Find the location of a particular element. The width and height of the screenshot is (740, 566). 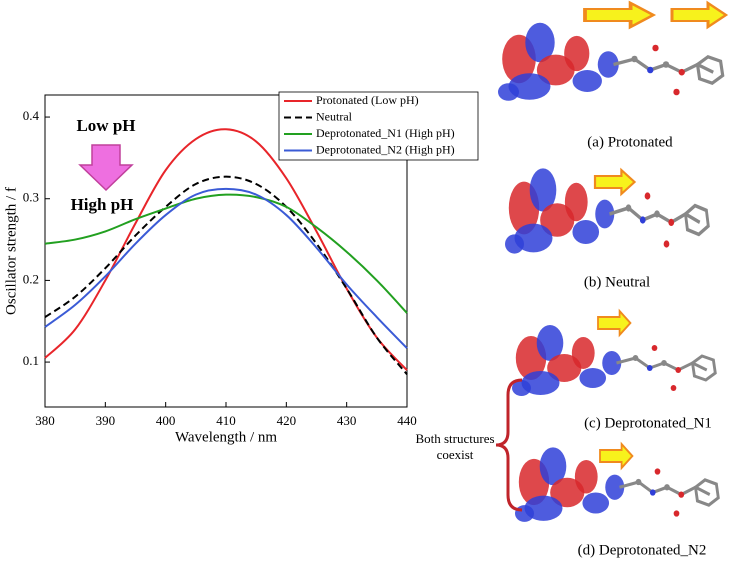

coexist-label: coexist is located at coordinates (455, 454).